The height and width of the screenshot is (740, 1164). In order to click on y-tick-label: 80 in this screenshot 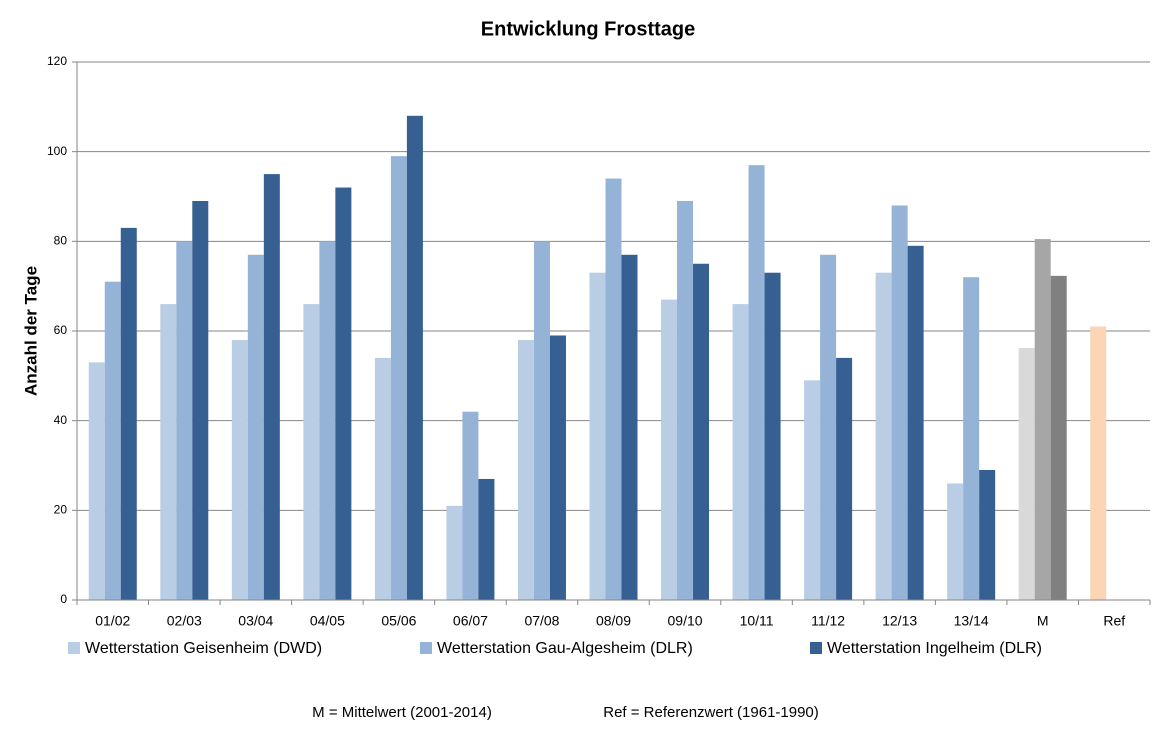, I will do `click(61, 241)`.